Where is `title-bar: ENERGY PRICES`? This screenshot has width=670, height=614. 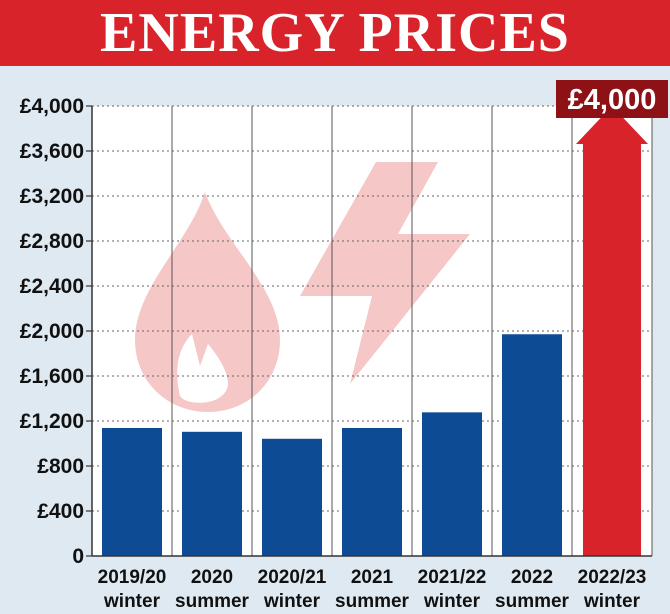 title-bar: ENERGY PRICES is located at coordinates (335, 33).